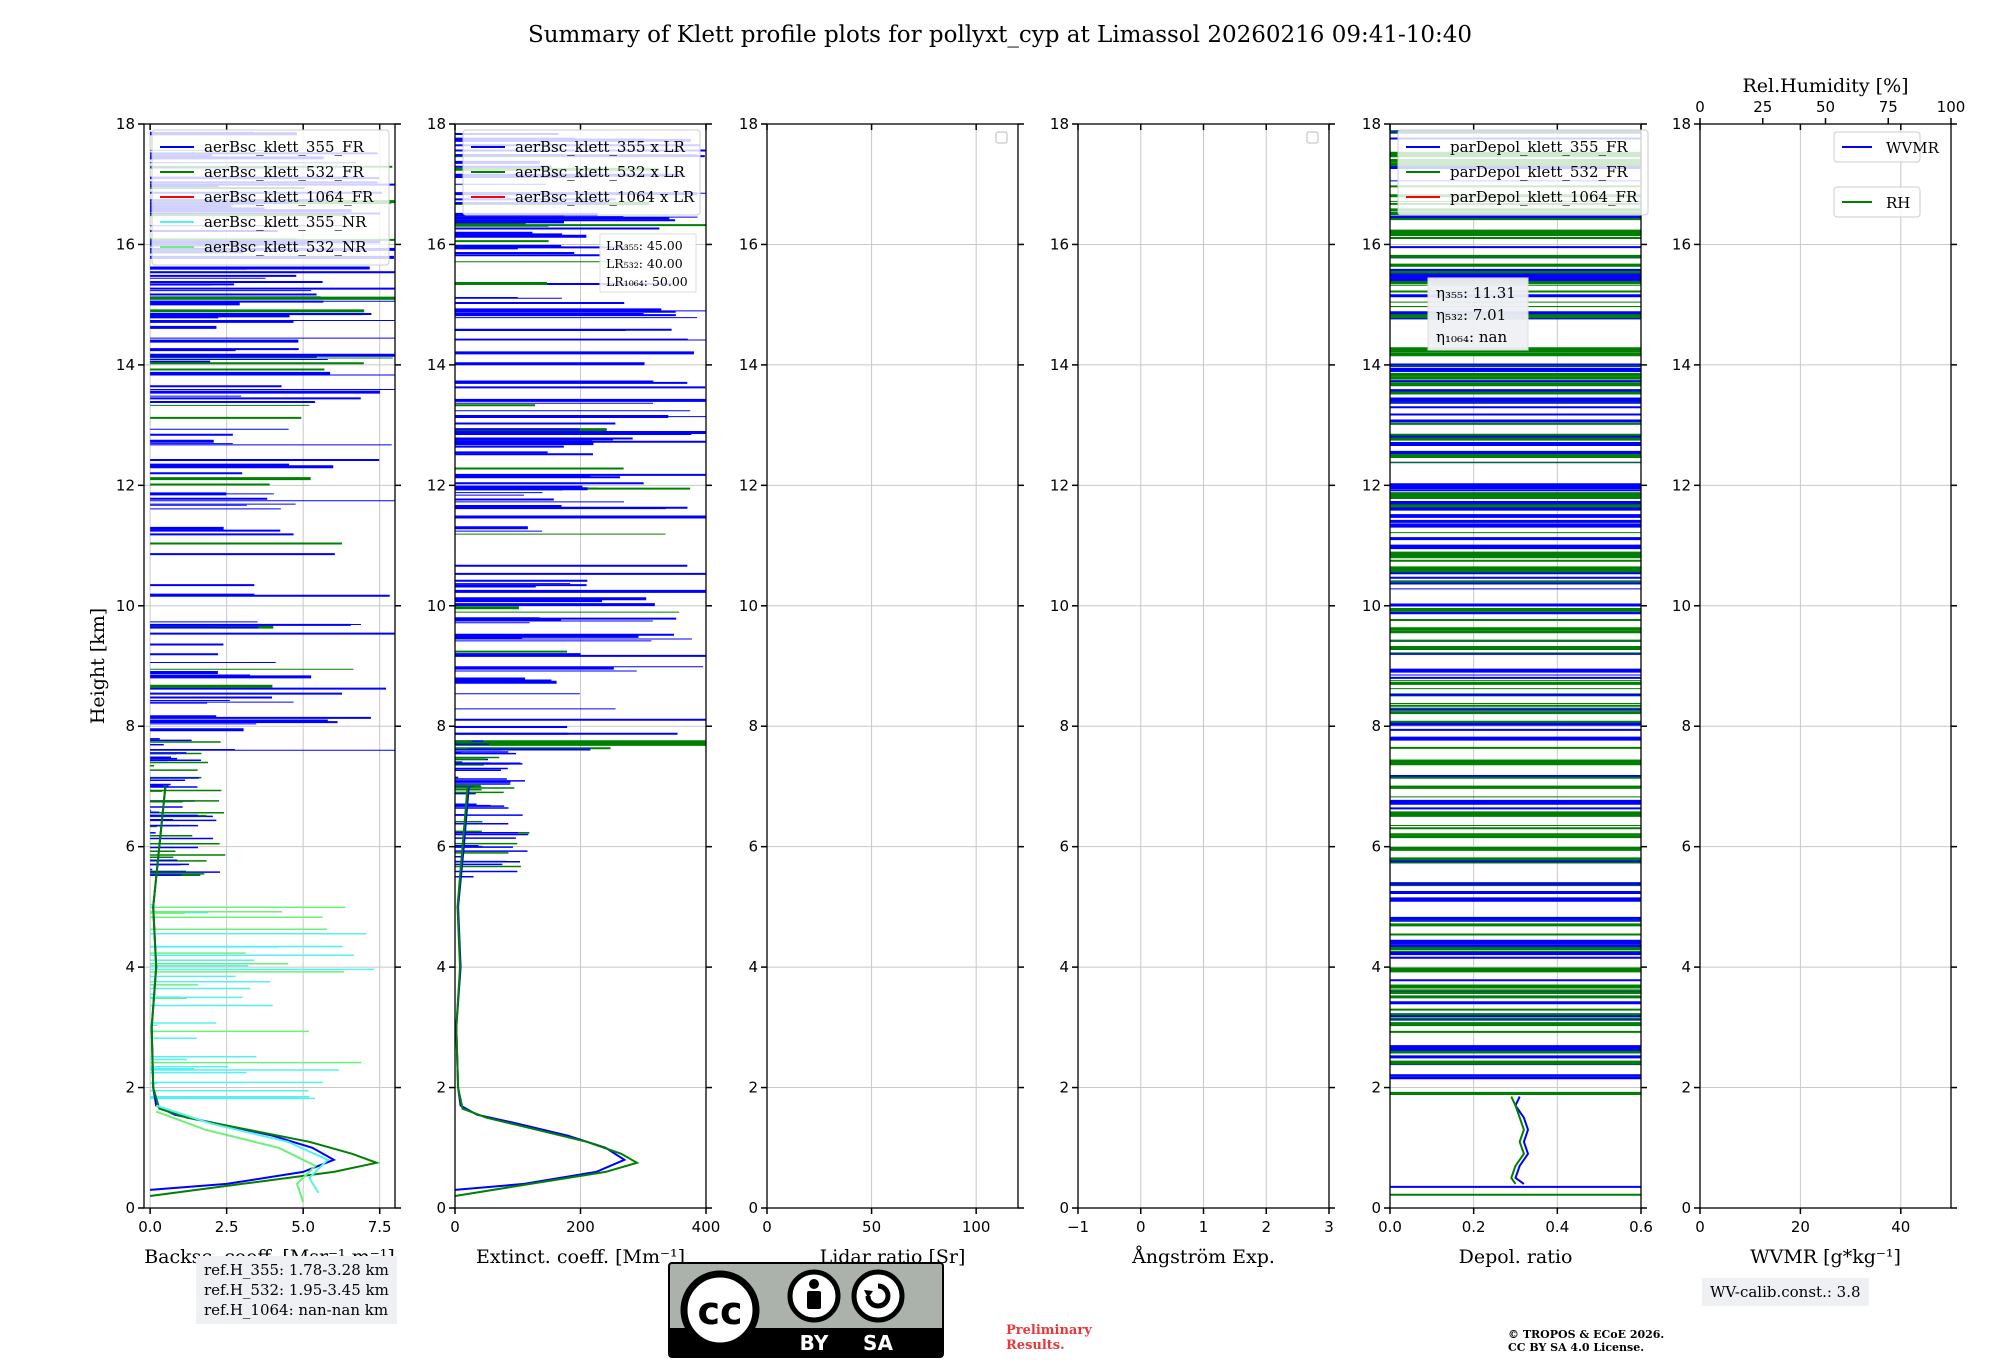 Image resolution: width=2000 pixels, height=1360 pixels. Describe the element at coordinates (1900, 1227) in the screenshot. I see `x-tick-label-wv-2: 40` at that location.